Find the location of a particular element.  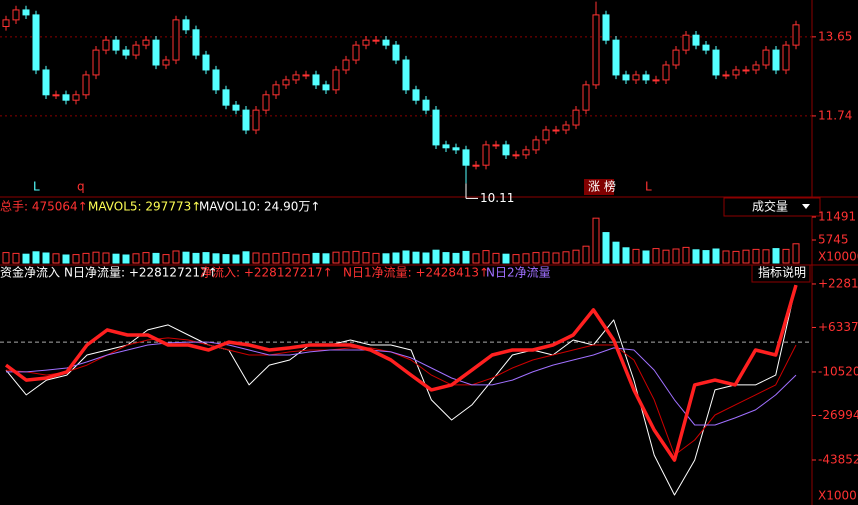

legend-item: 总手: 475064↑ is located at coordinates (44, 207).